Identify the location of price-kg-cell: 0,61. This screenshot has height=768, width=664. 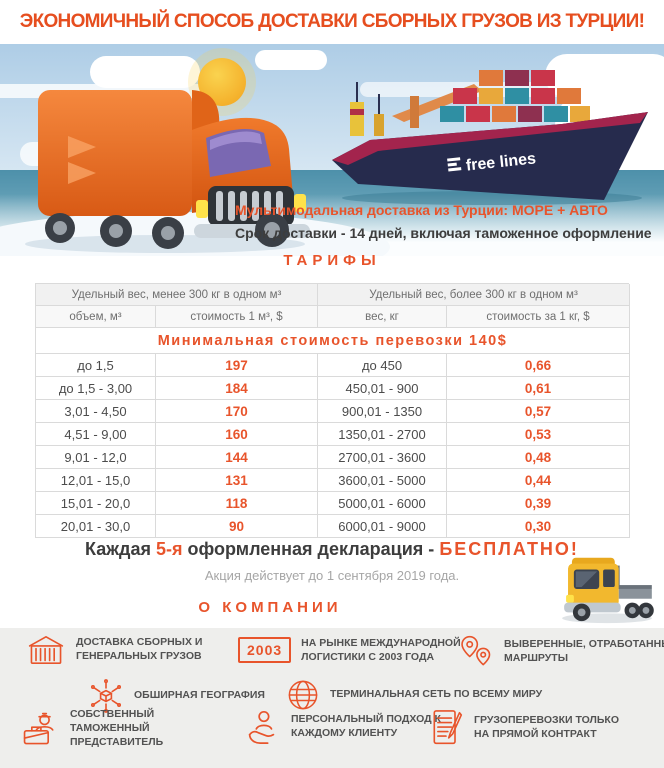
(538, 388).